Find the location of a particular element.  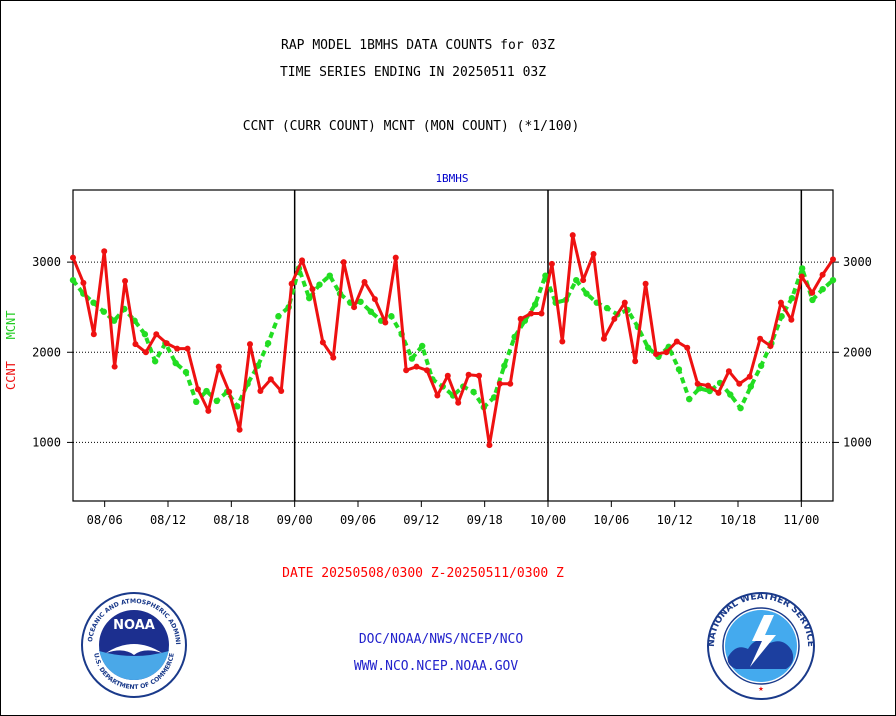

x-tick-label: 09/18 is located at coordinates (485, 520).